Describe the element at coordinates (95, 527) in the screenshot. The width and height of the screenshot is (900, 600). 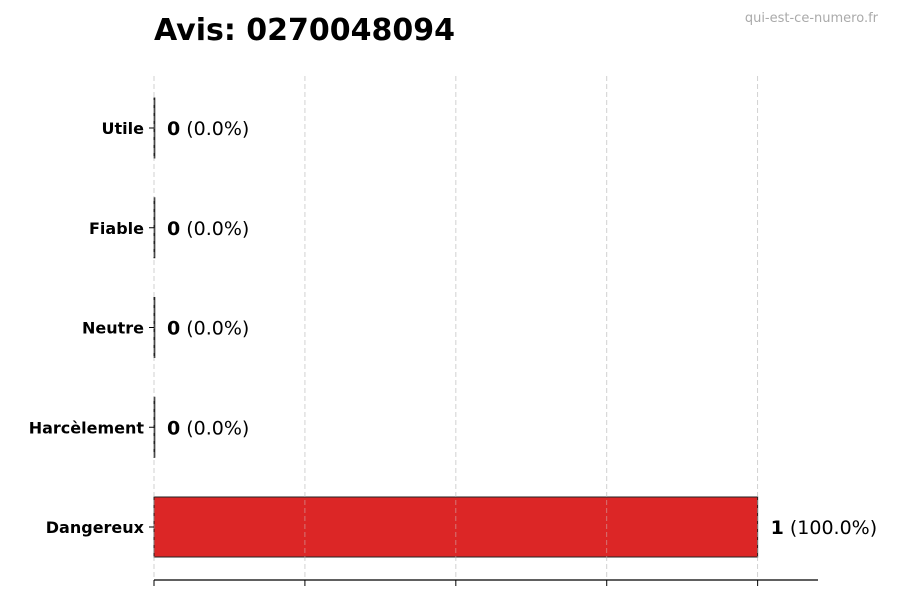
I see `category-label: Dangereux` at that location.